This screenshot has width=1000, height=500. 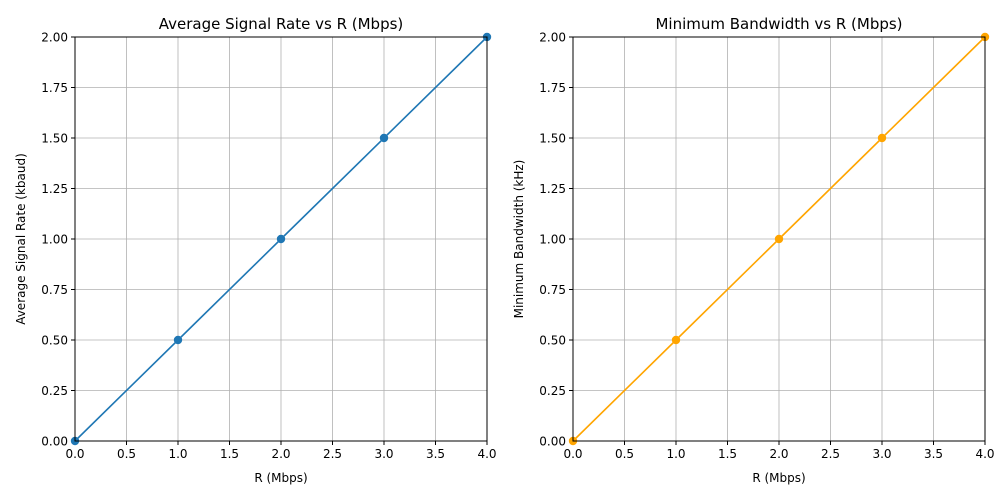 I want to click on chart-title: Average Signal Rate vs R (Mbps), so click(x=281, y=24).